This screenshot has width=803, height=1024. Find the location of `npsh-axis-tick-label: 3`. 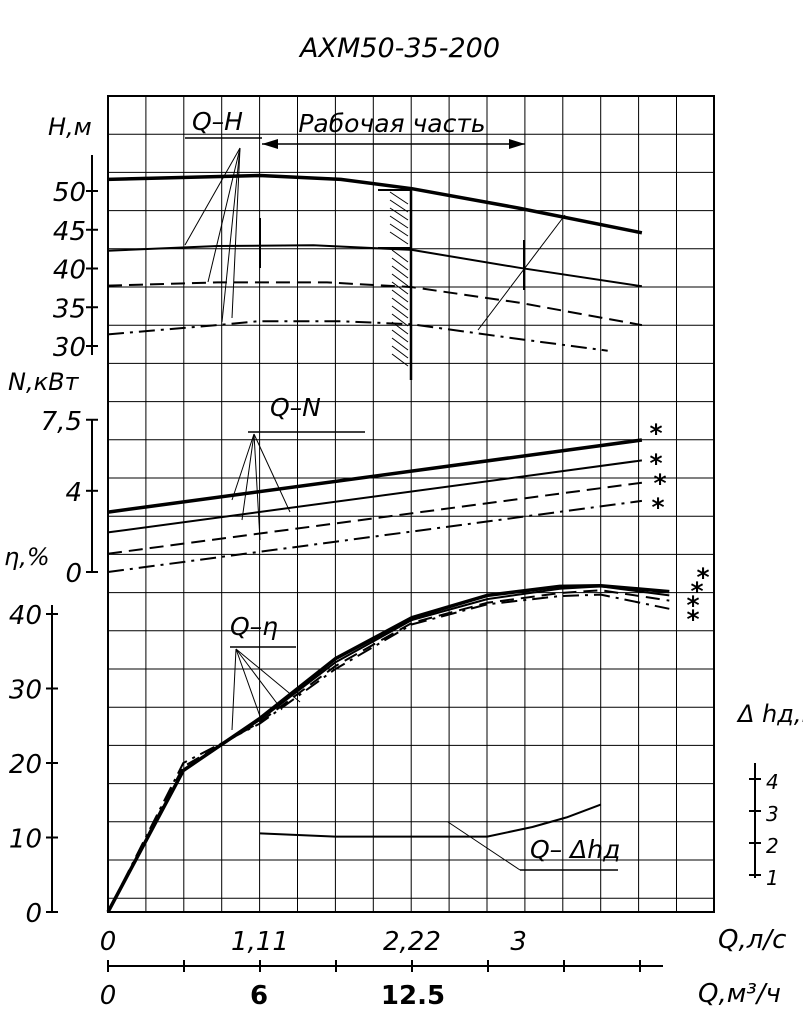

npsh-axis-tick-label: 3 is located at coordinates (772, 814).